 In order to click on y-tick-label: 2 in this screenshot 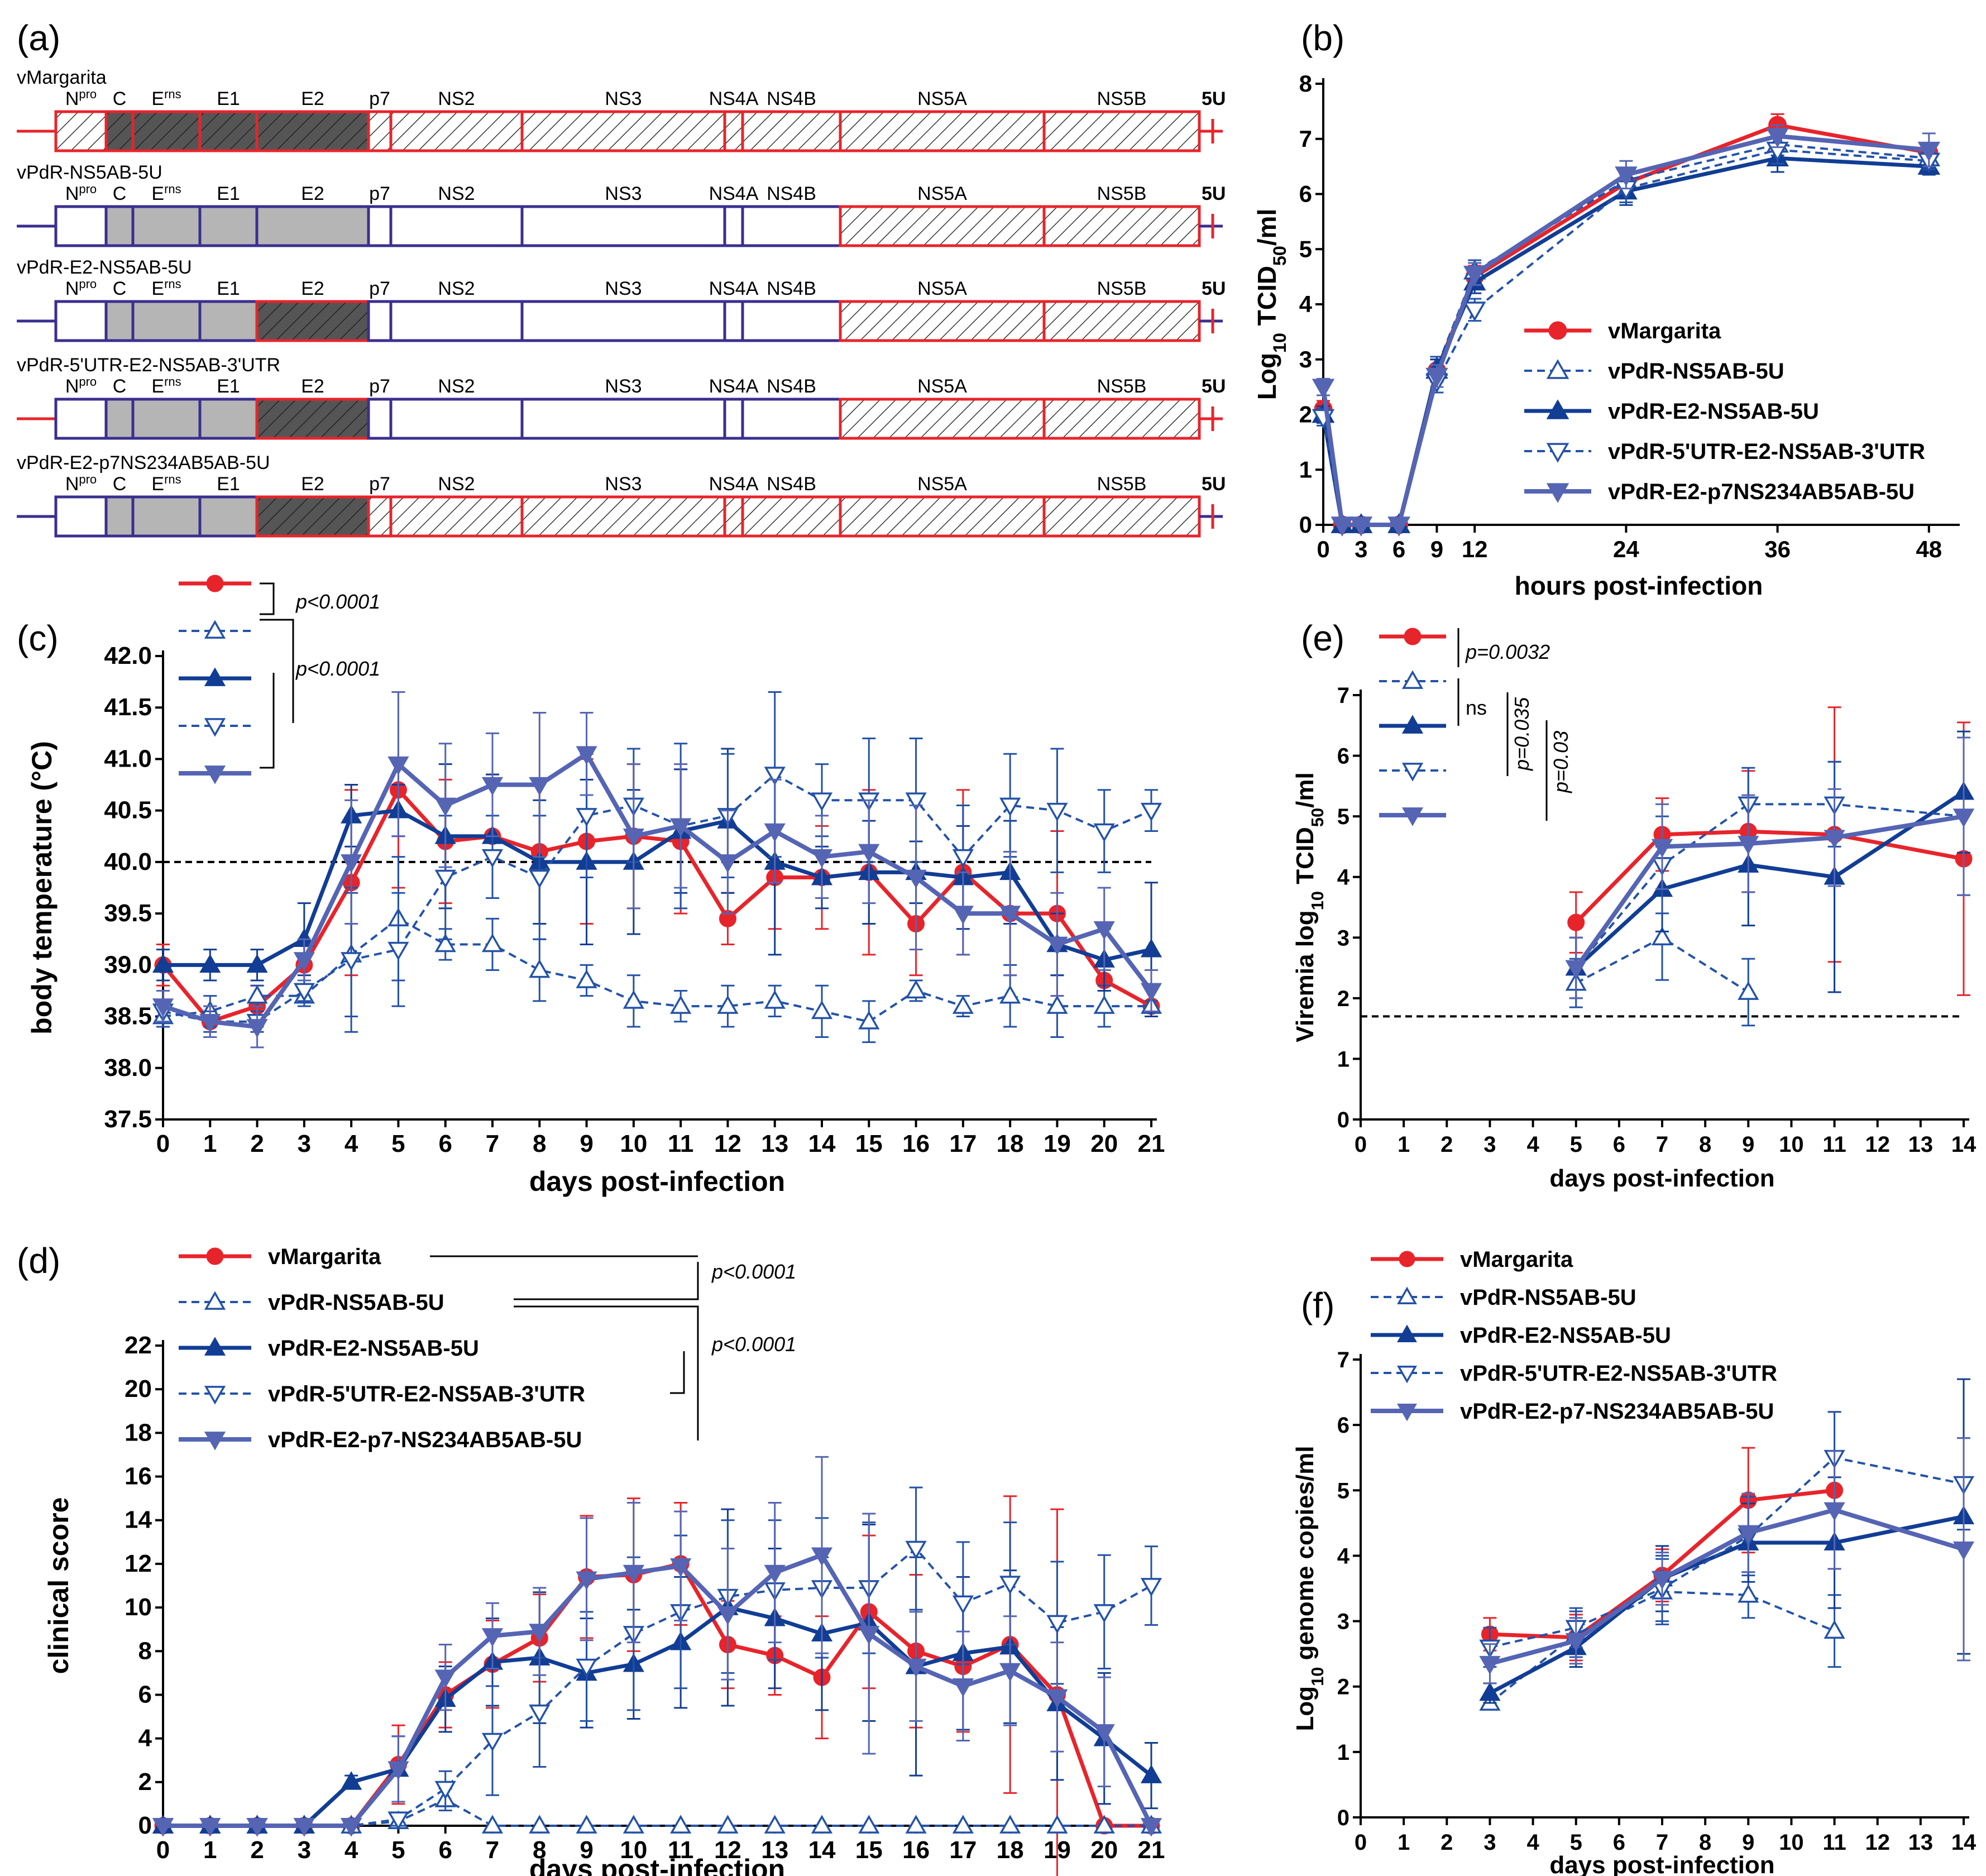, I will do `click(145, 1782)`.